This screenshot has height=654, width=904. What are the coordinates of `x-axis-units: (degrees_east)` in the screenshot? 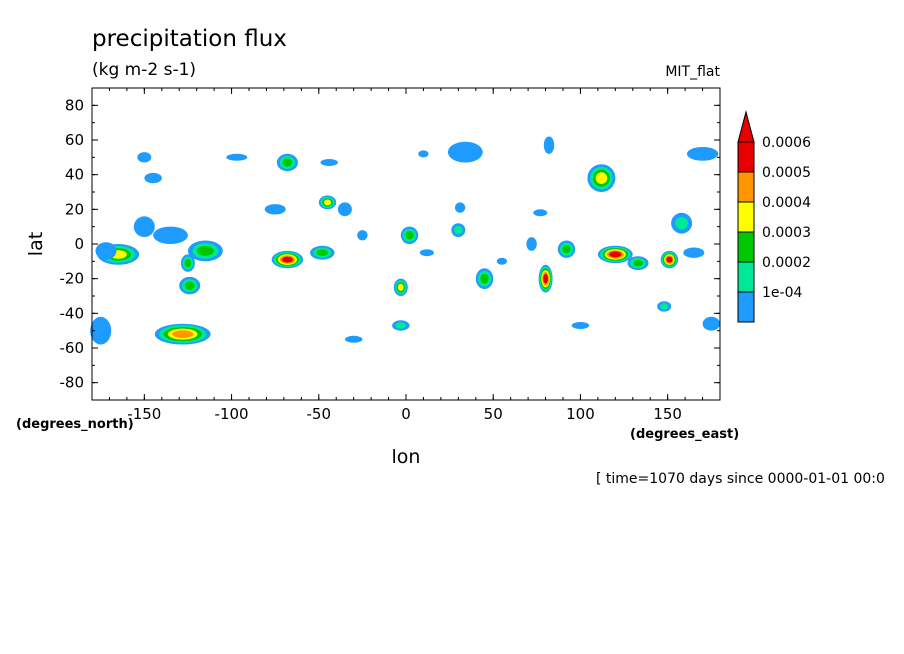 It's located at (684, 434).